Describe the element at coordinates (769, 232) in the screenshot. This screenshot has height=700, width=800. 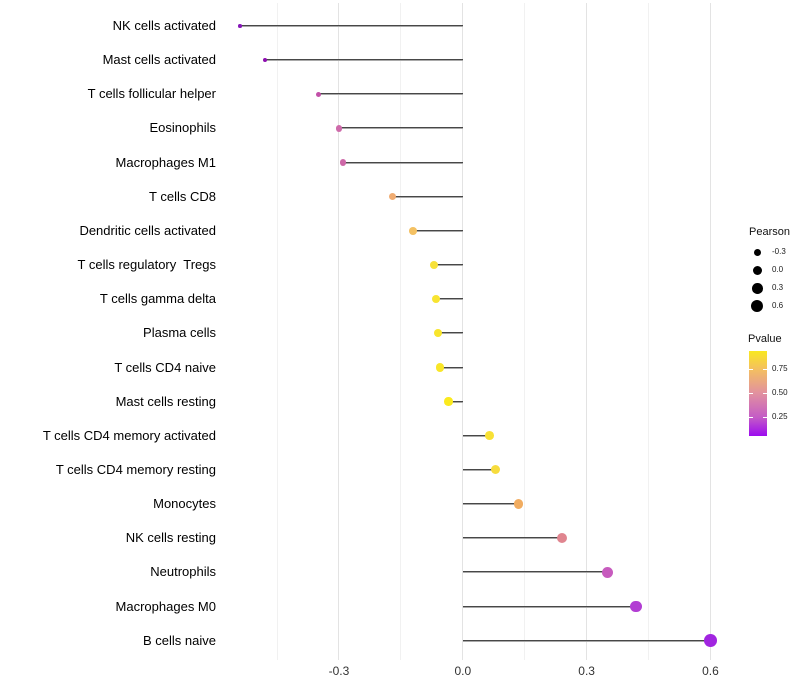
I see `size-legend-title: Pearson` at that location.